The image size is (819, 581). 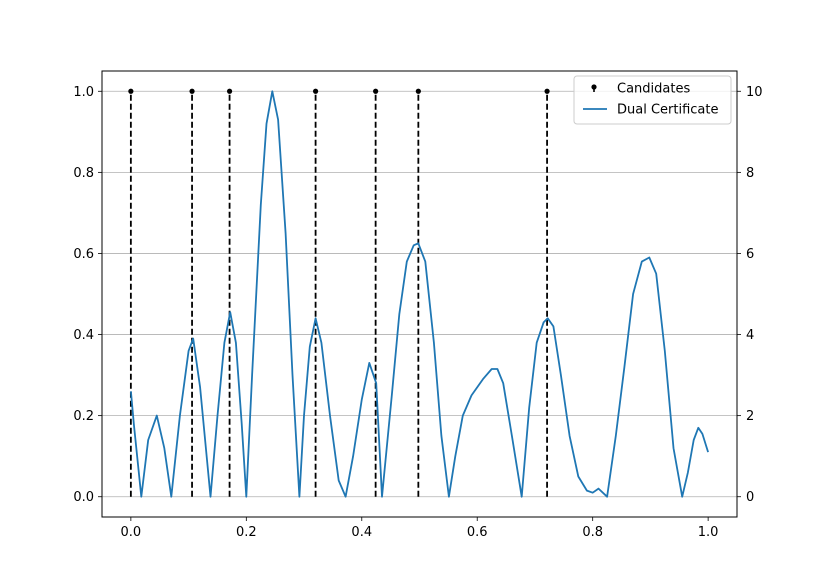 What do you see at coordinates (750, 335) in the screenshot?
I see `y-right-tick-label: 4` at bounding box center [750, 335].